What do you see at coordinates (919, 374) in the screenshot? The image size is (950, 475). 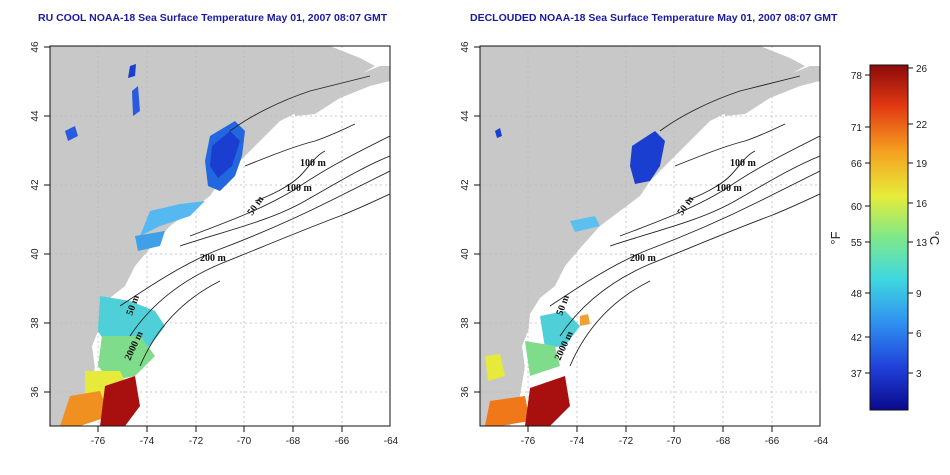 I see `colorbar-c-label: 3` at bounding box center [919, 374].